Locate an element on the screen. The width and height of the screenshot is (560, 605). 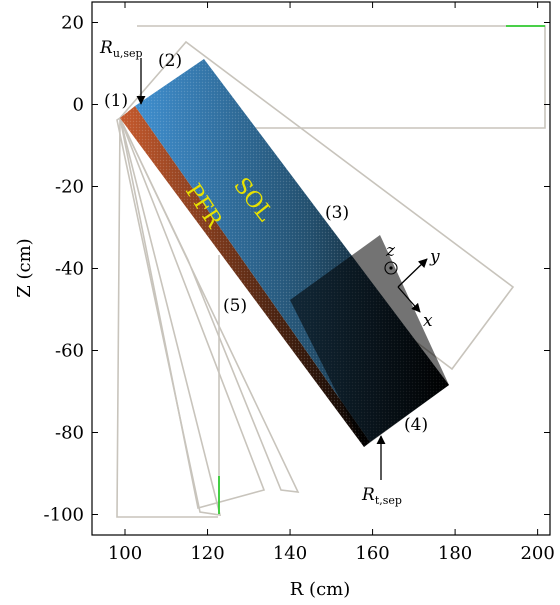
z-axis-label: z is located at coordinates (390, 251).